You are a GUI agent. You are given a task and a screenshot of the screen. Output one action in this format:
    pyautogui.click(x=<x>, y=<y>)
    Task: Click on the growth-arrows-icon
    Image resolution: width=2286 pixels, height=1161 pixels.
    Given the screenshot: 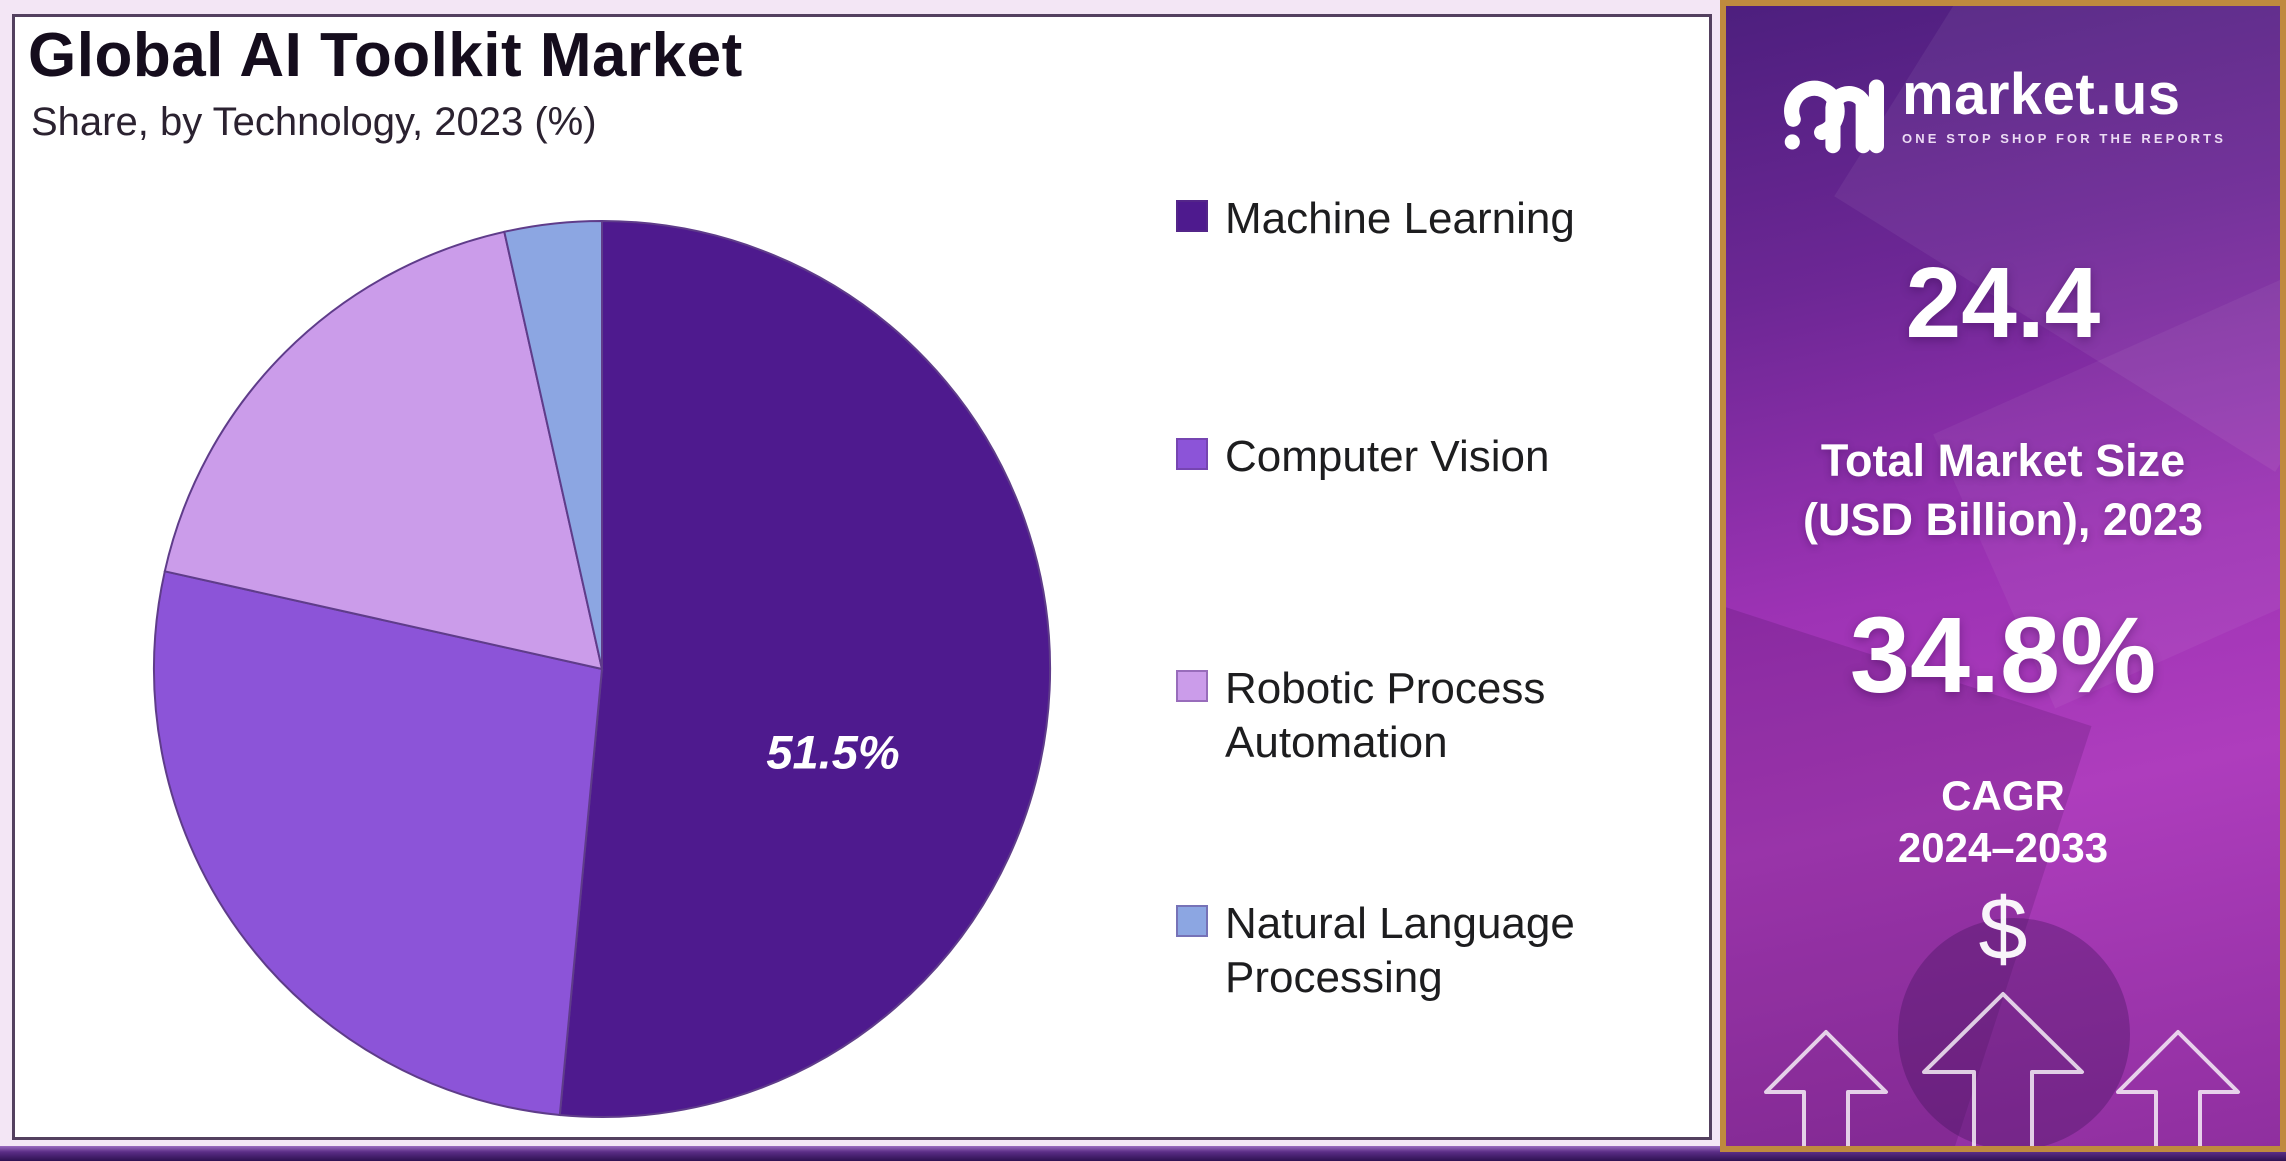 What is the action you would take?
    pyautogui.click(x=2002, y=1069)
    